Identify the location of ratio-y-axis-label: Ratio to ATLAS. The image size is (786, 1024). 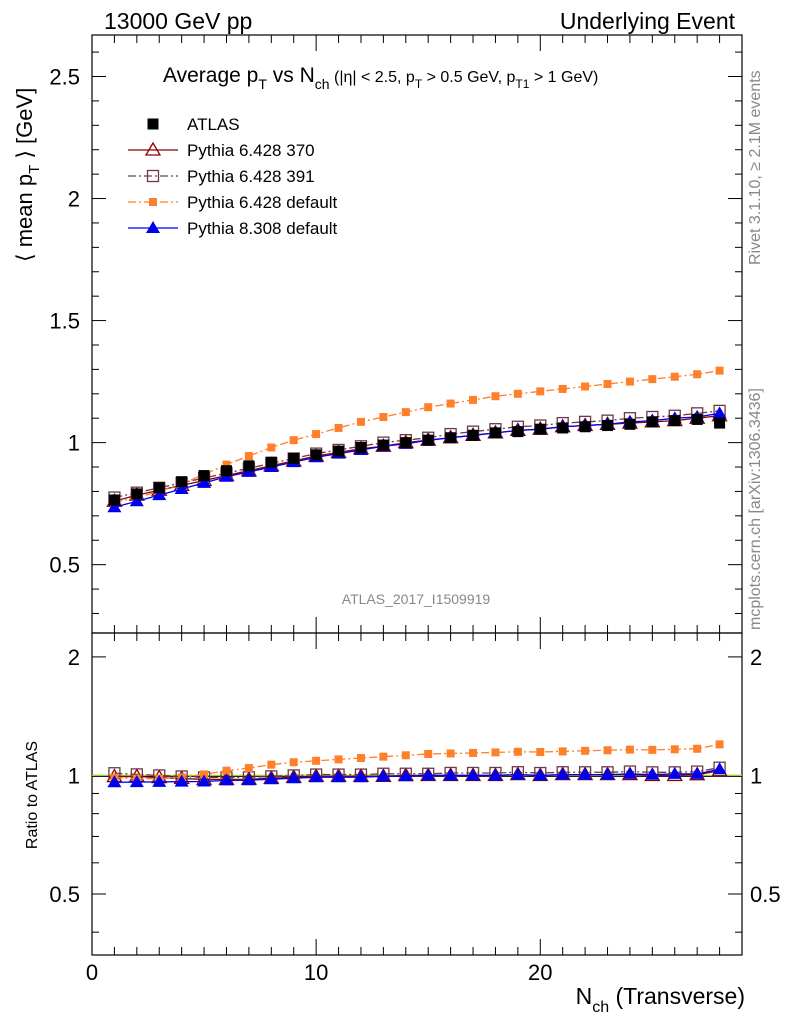
(32, 795).